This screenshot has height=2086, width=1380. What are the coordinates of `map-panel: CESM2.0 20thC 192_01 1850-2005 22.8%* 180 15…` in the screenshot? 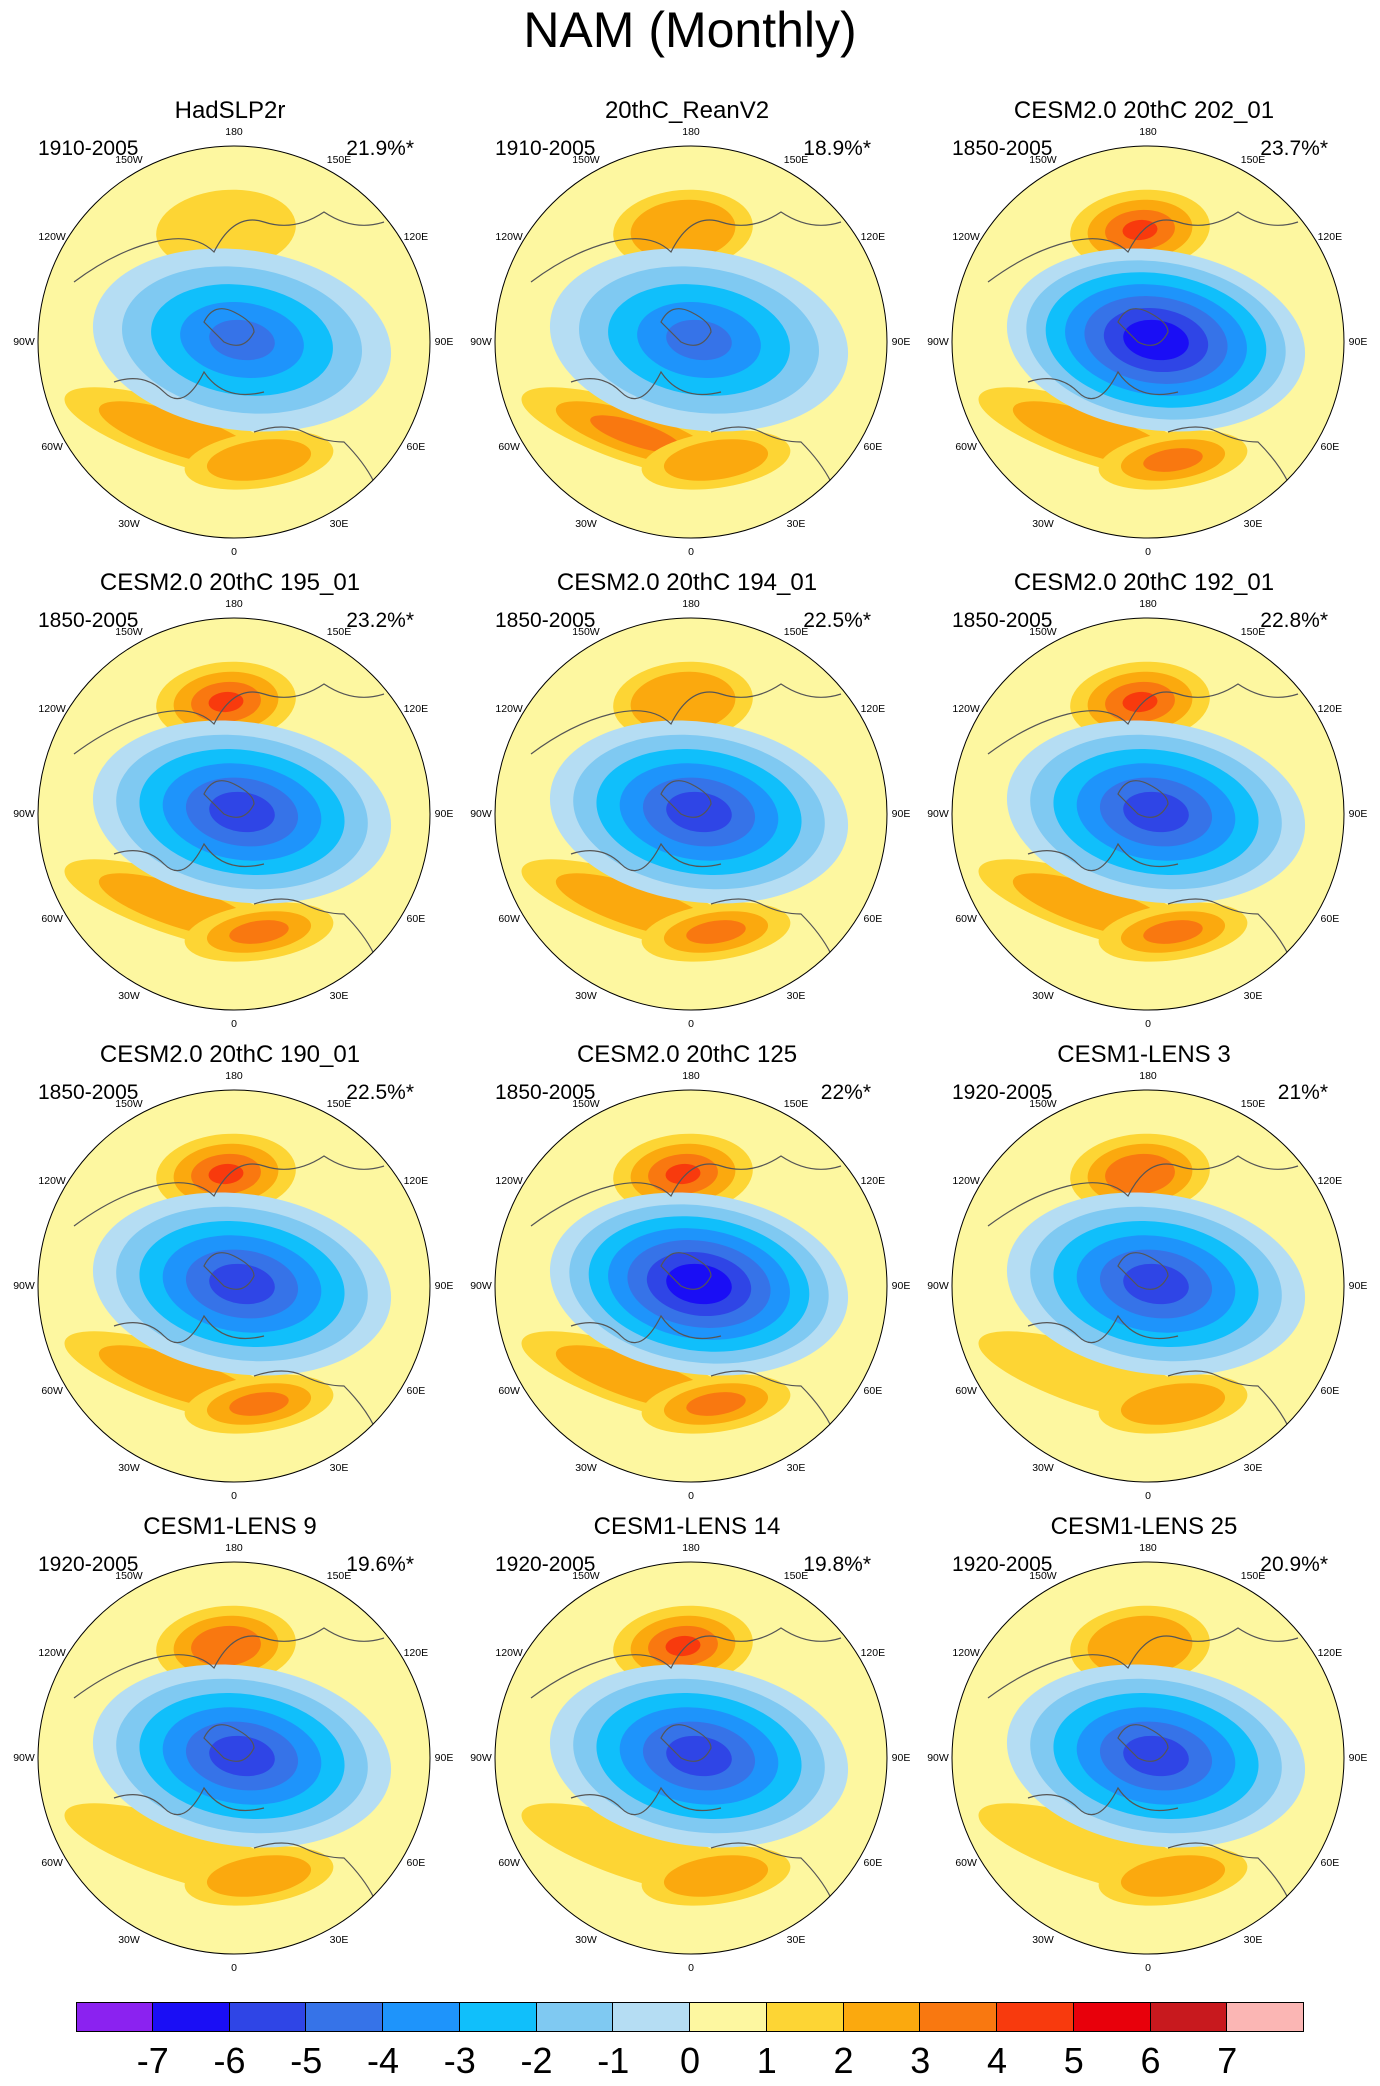 It's located at (1144, 751).